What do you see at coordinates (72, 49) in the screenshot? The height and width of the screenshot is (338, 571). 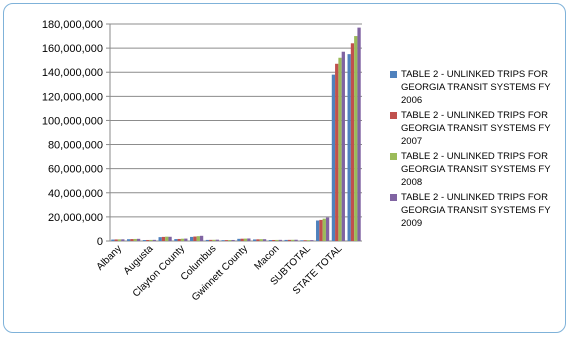 I see `y-tick-label: 160,000,000` at bounding box center [72, 49].